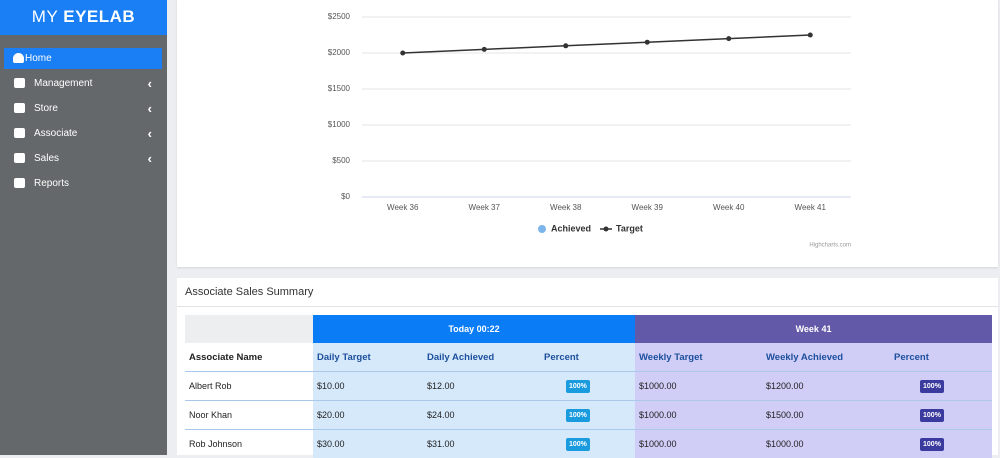 This screenshot has width=1000, height=458. Describe the element at coordinates (249, 357) in the screenshot. I see `column-header: Associate Name` at that location.